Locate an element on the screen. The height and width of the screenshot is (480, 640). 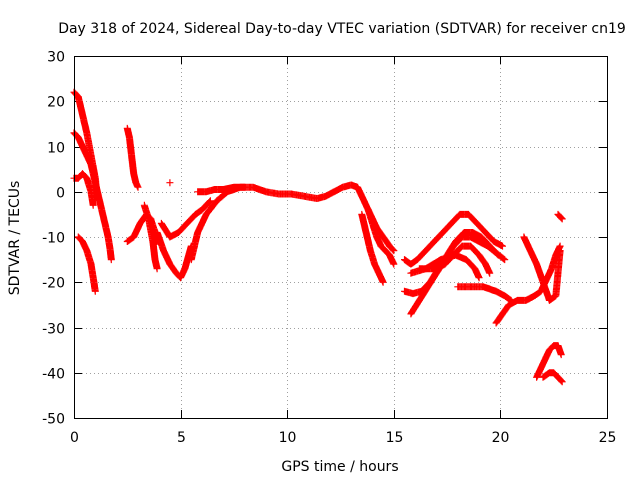
x-tick-label: 20 is located at coordinates (501, 438).